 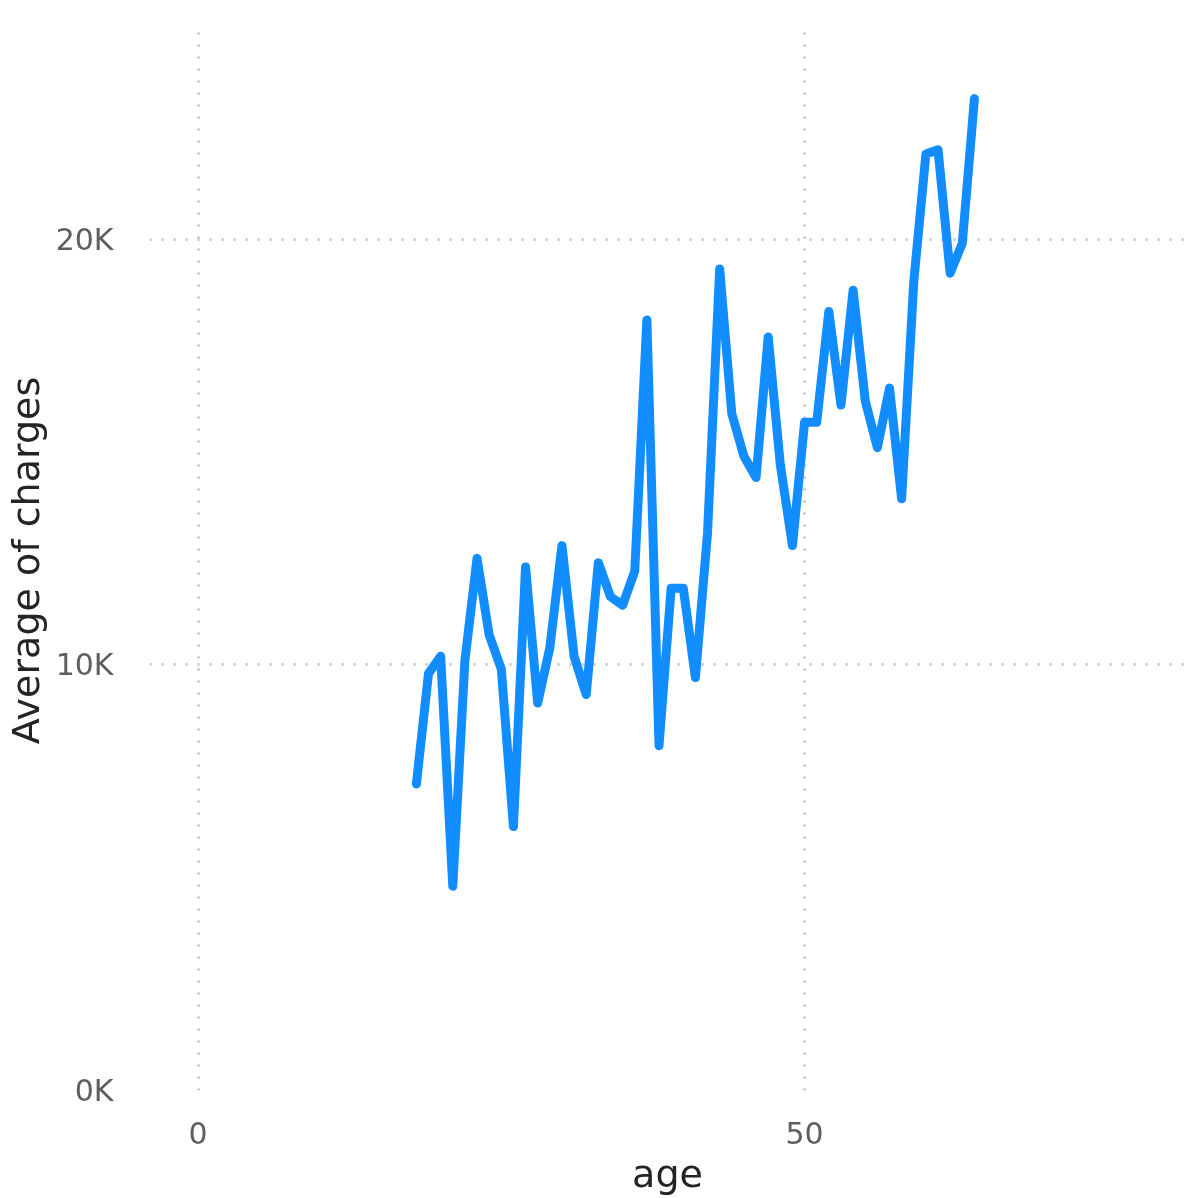 What do you see at coordinates (25, 560) in the screenshot?
I see `y-axis-title: Average of charges` at bounding box center [25, 560].